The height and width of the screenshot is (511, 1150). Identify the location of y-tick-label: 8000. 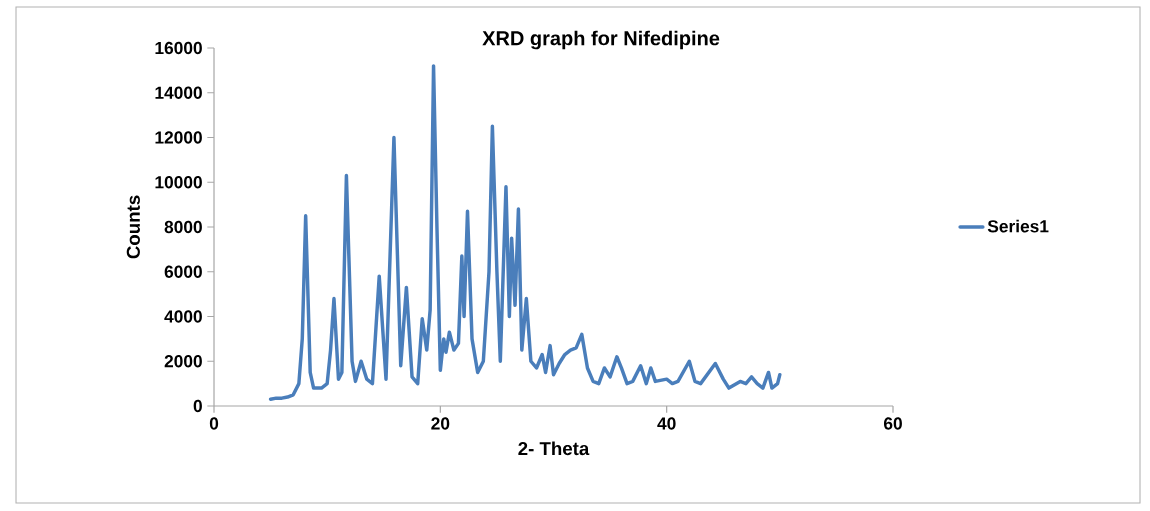
(183, 227).